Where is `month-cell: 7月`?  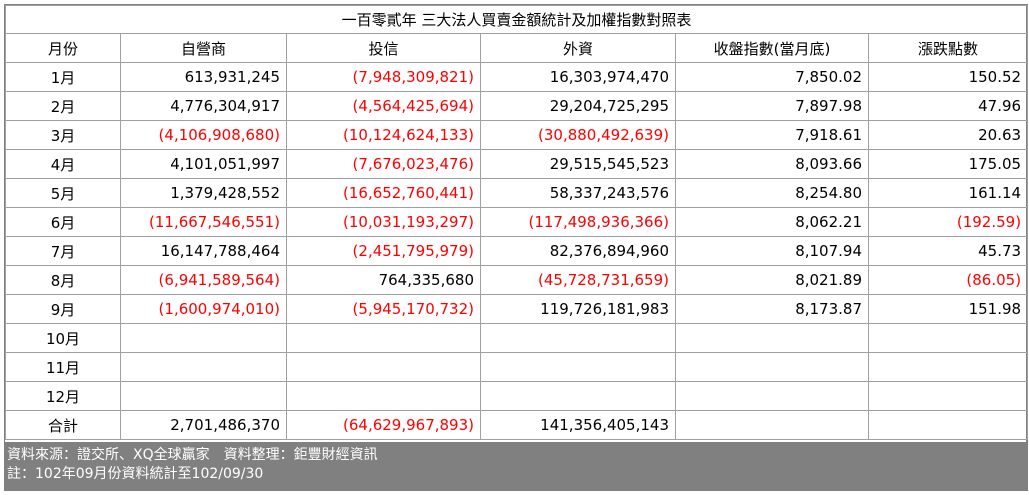 month-cell: 7月 is located at coordinates (63, 251).